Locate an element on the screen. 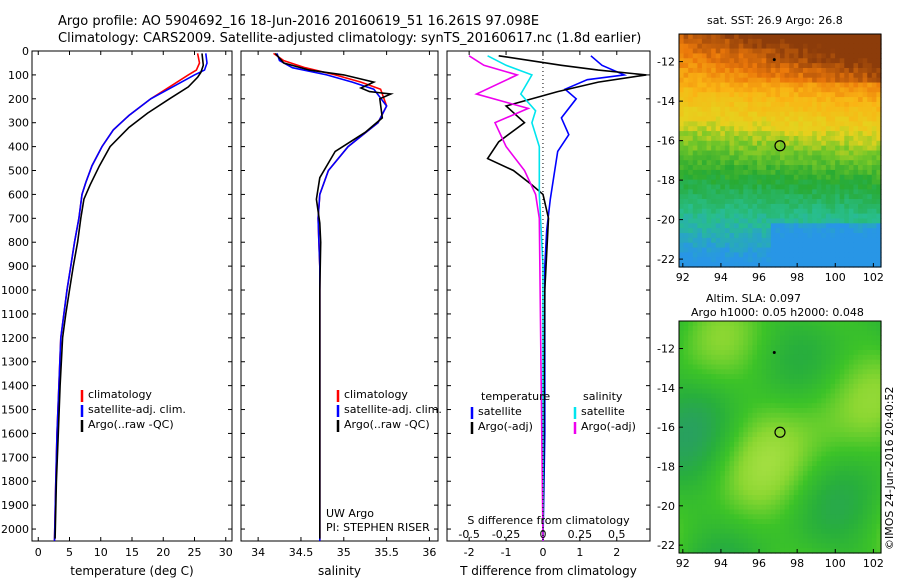 Image resolution: width=900 pixels, height=580 pixels. map-y-tick-label: -14 is located at coordinates (666, 388).